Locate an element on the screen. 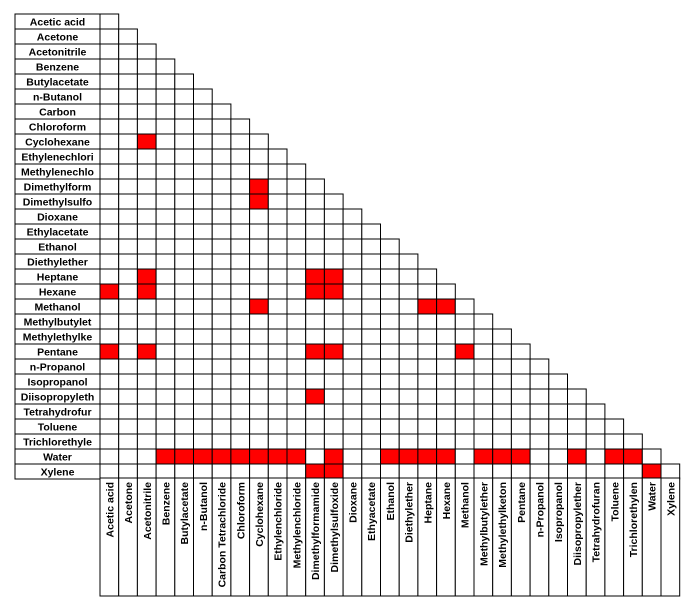  column-label: Methylethylketon is located at coordinates (503, 525).